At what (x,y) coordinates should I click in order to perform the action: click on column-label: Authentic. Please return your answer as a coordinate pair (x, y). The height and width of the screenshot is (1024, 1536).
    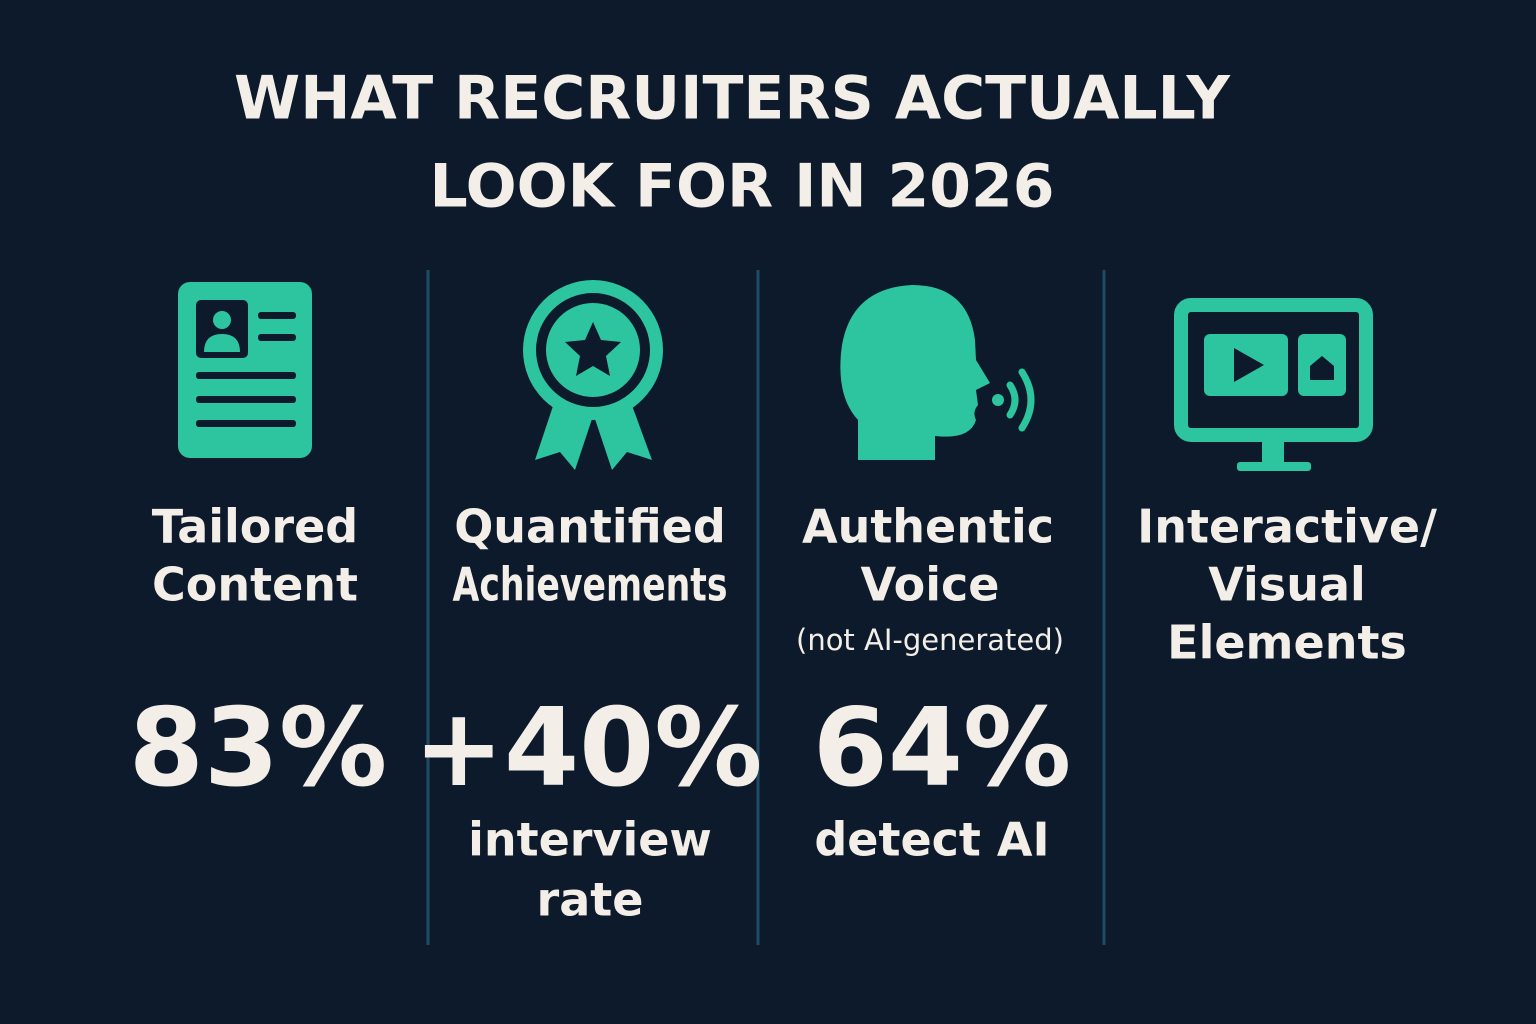
    Looking at the image, I should click on (928, 527).